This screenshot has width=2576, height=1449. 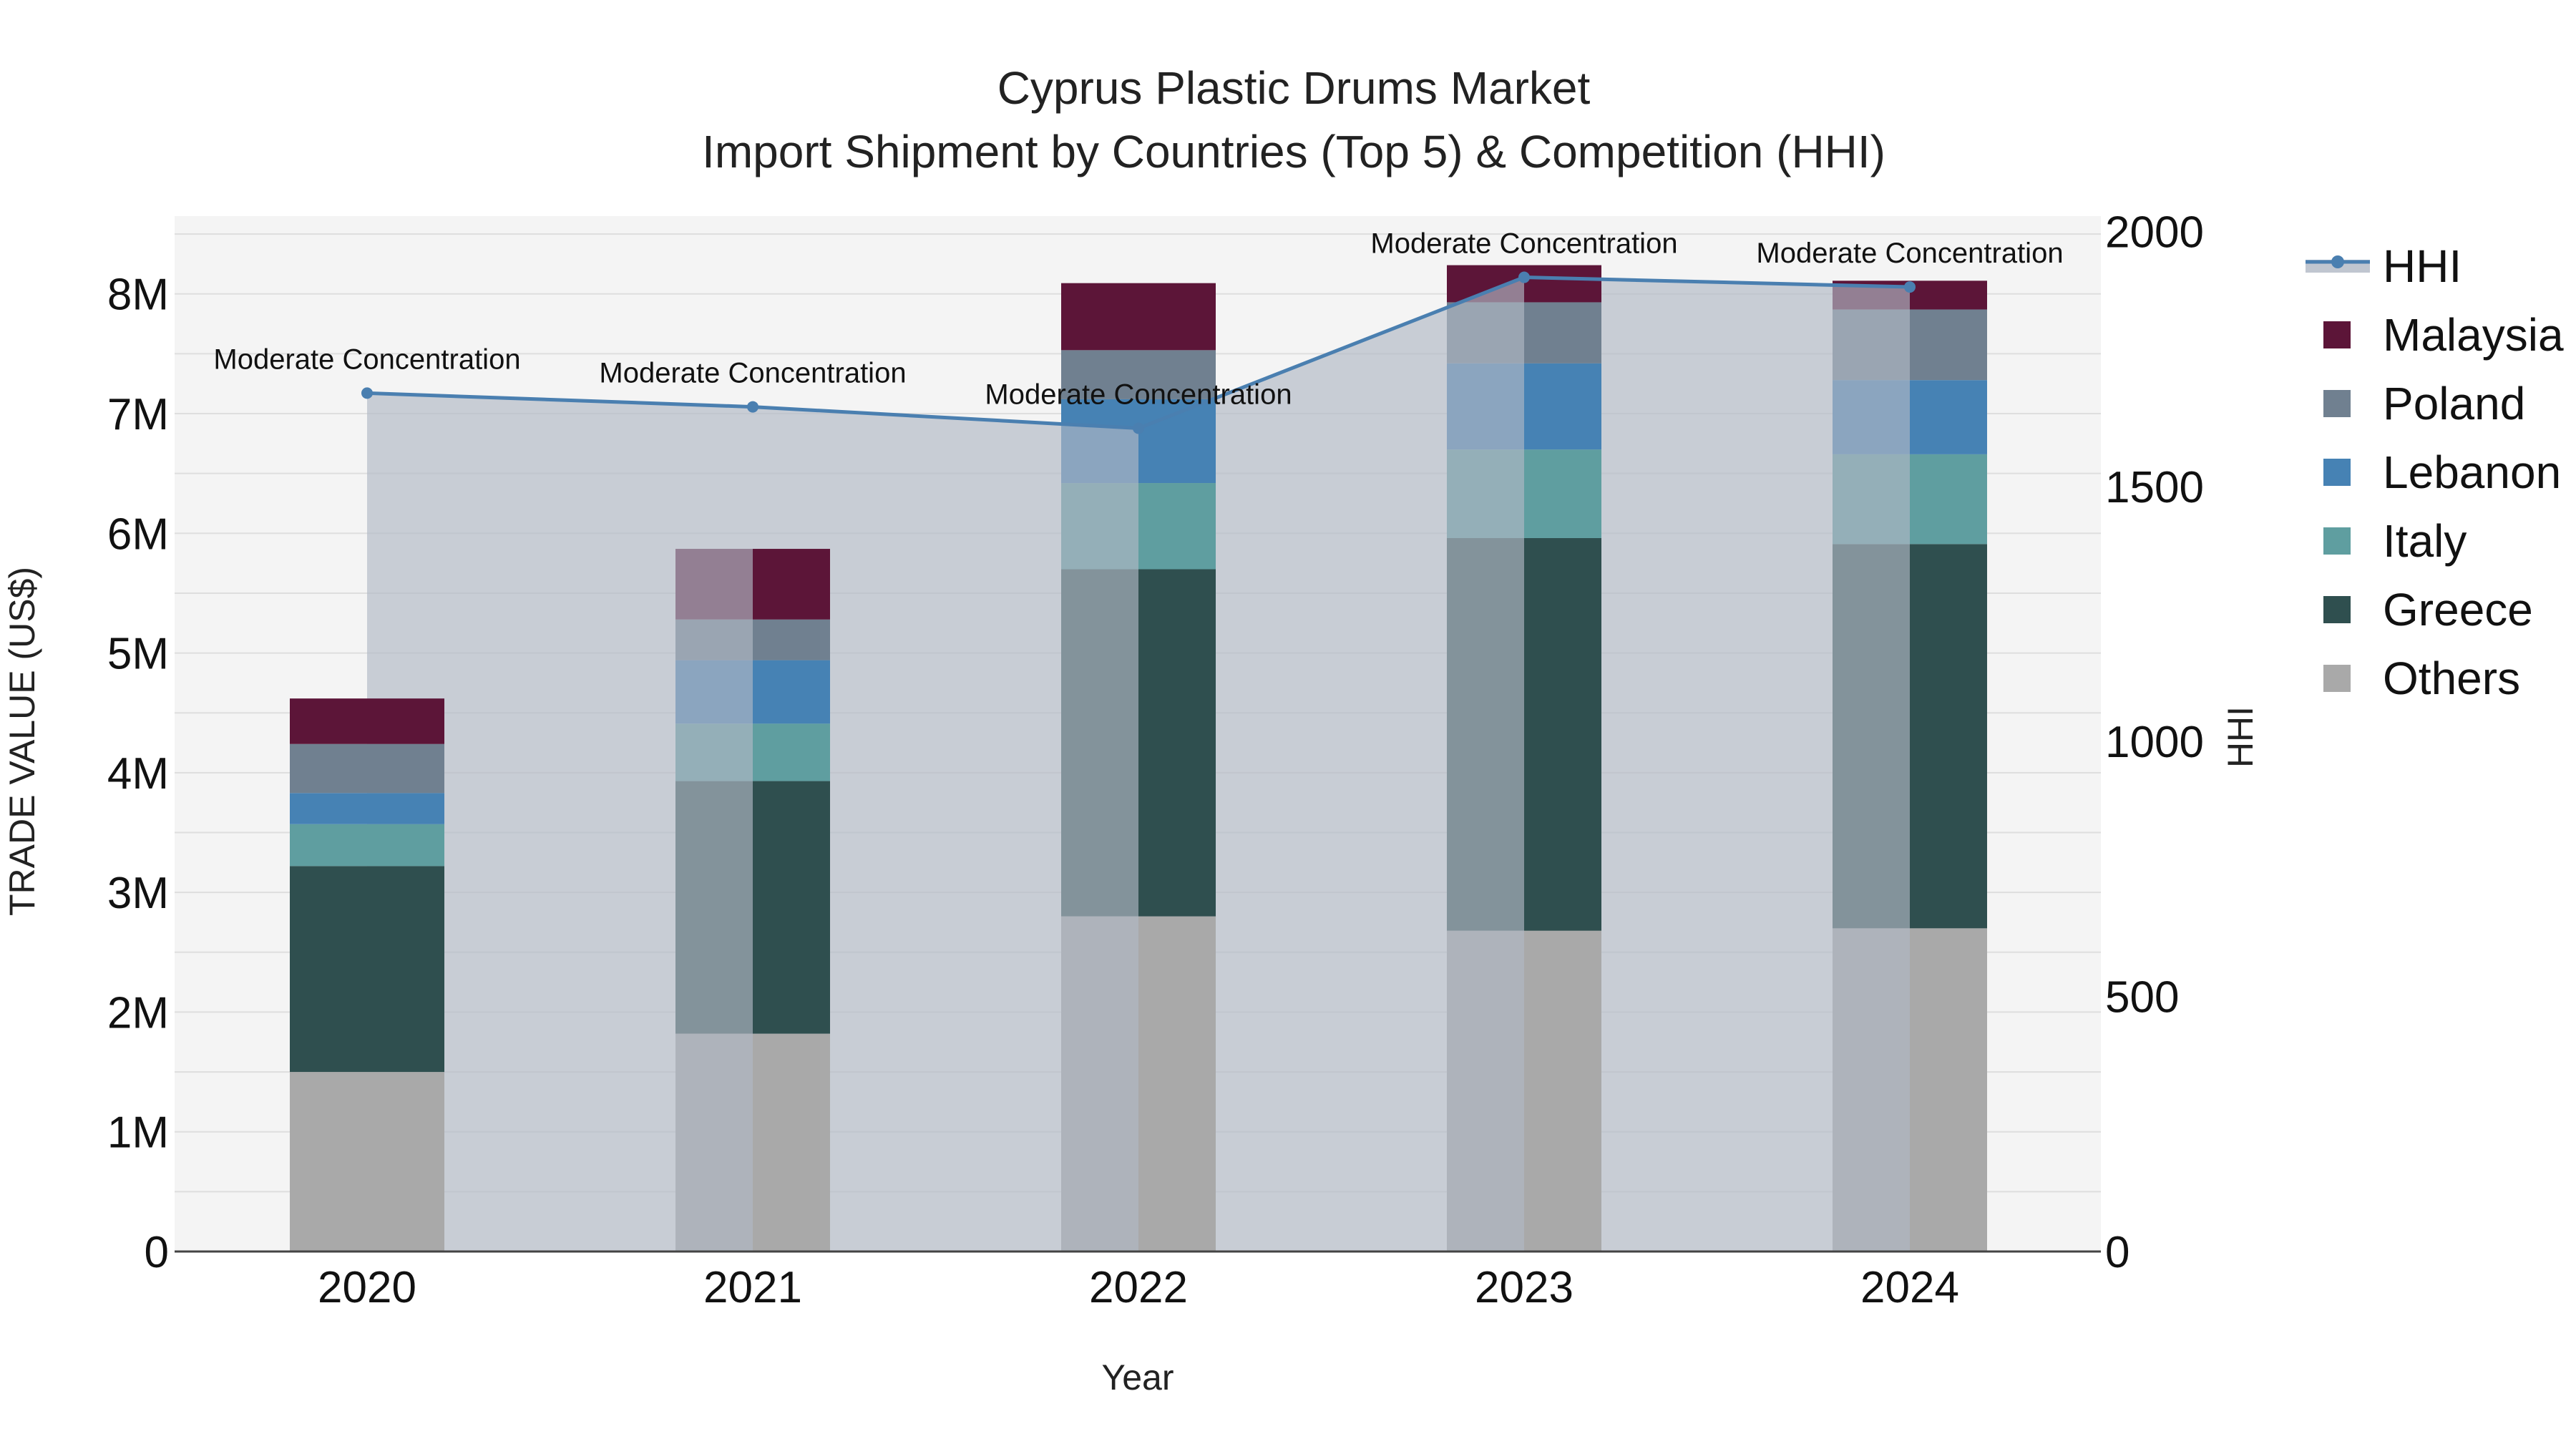 I want to click on hhi-points, so click(x=1138, y=352).